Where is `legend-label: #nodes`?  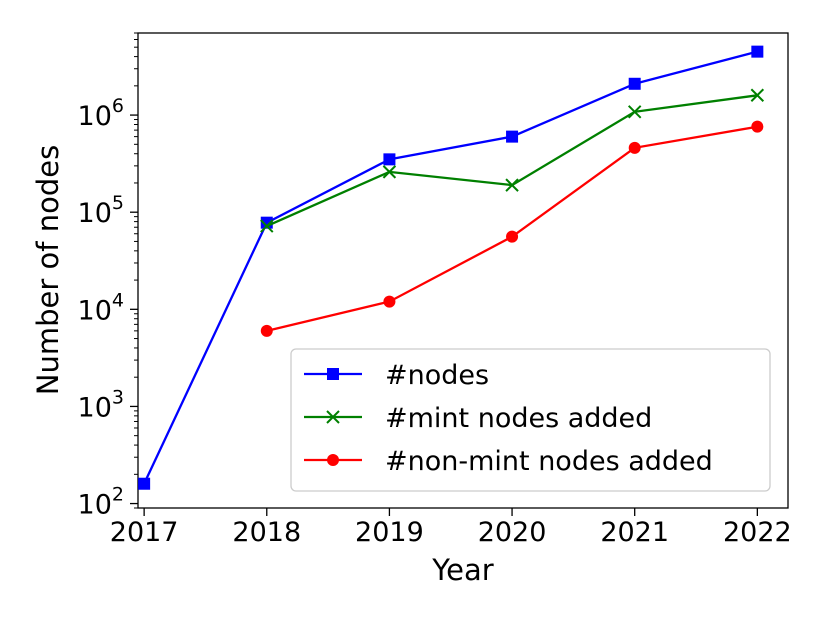
legend-label: #nodes is located at coordinates (437, 375).